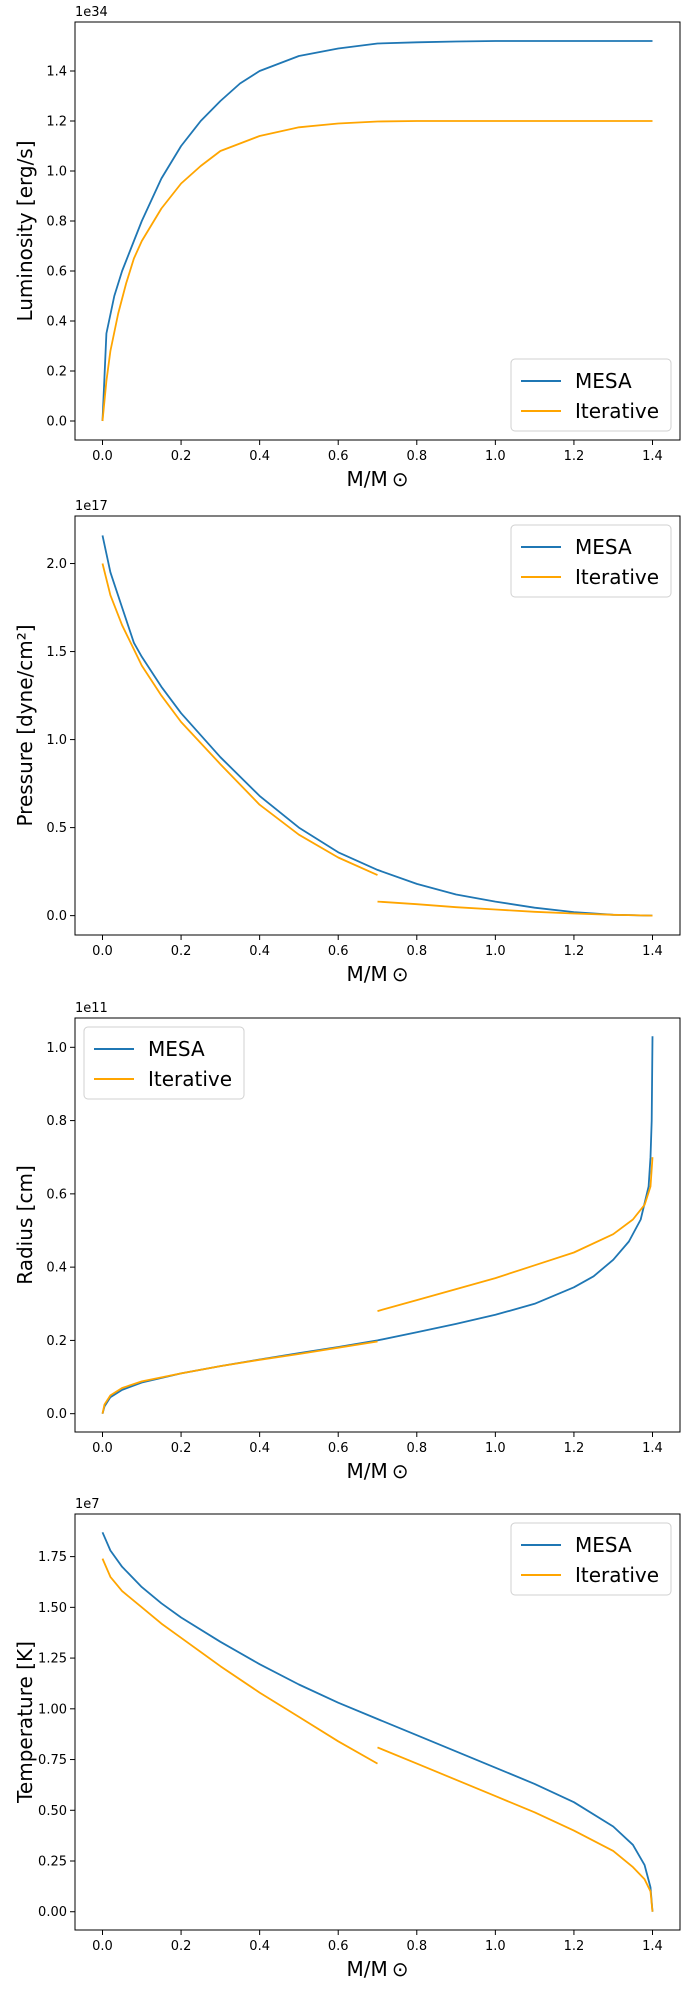 Image resolution: width=690 pixels, height=1990 pixels. Describe the element at coordinates (56, 652) in the screenshot. I see `y-tick-label: 1.5` at that location.